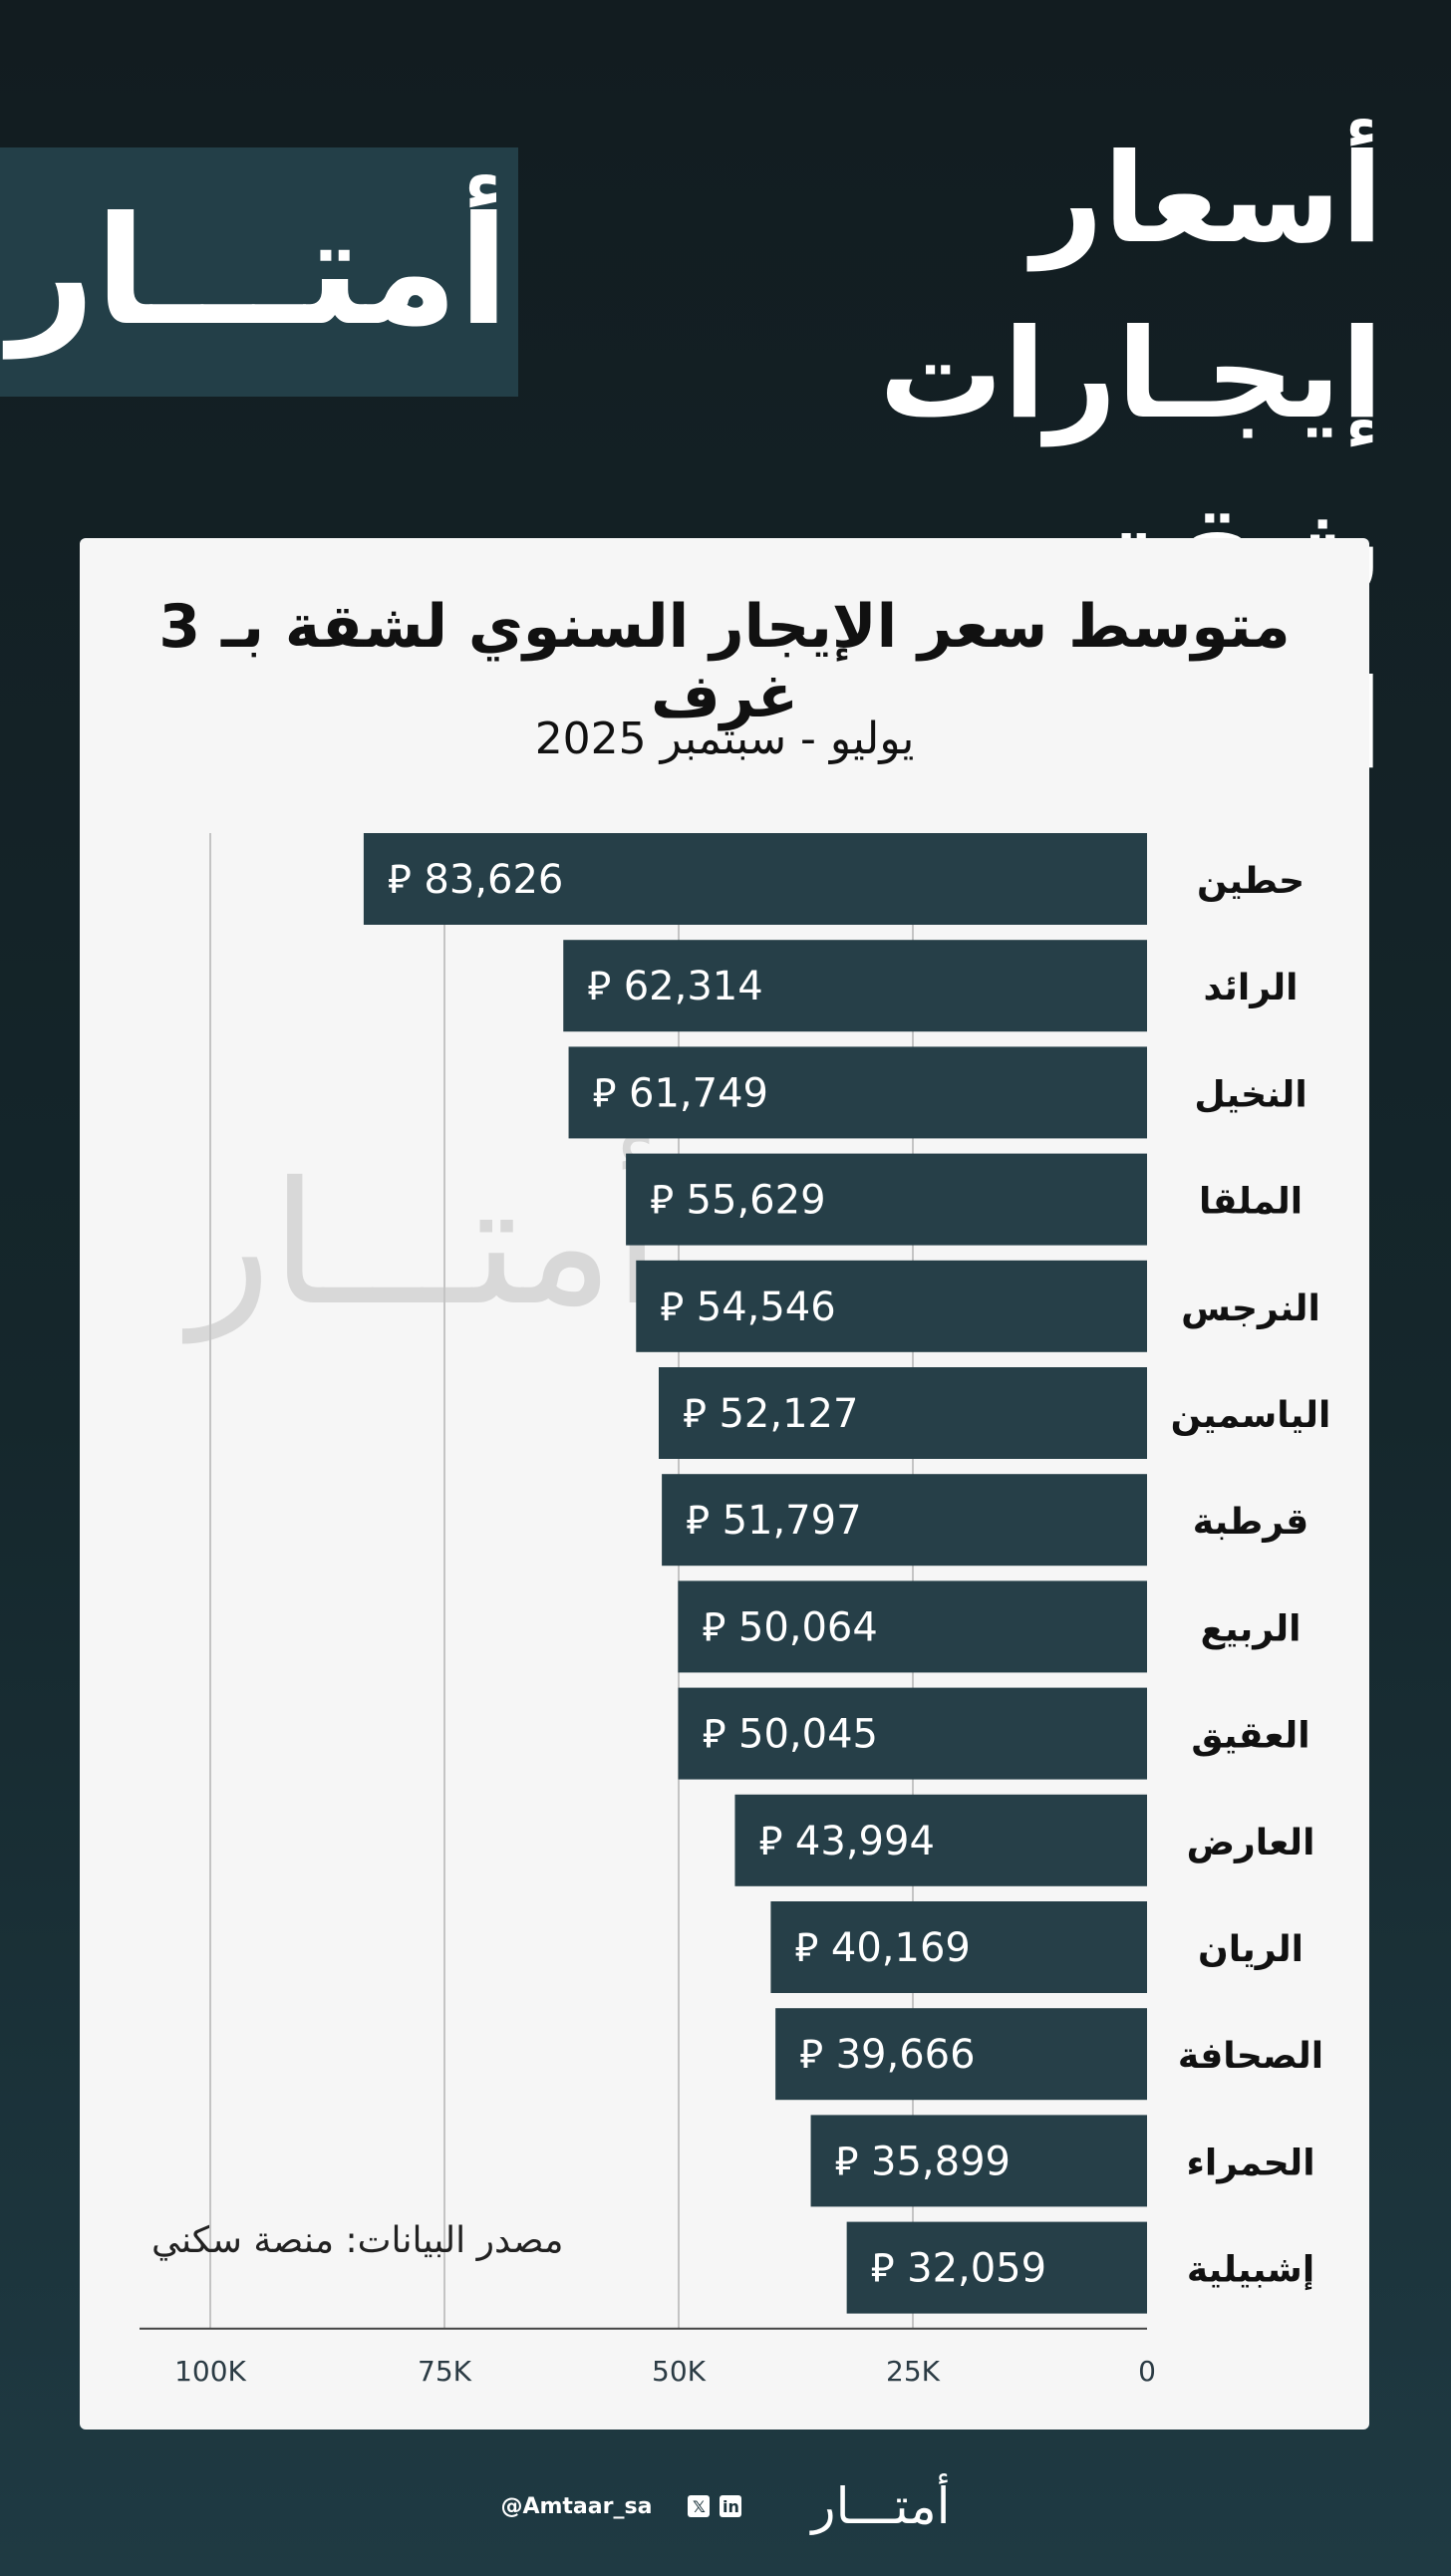 The width and height of the screenshot is (1451, 2576). Describe the element at coordinates (724, 661) in the screenshot. I see `chart-title: متوسط سعر الإيجار السنوي لشقة بـ 3 غرف` at that location.